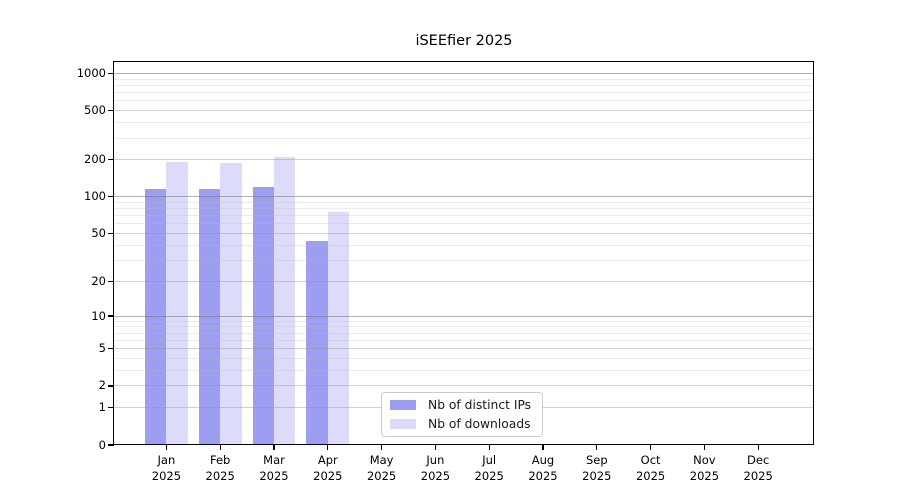 The image size is (900, 500). I want to click on x-tick-label-dec: Dec 2025, so click(758, 468).